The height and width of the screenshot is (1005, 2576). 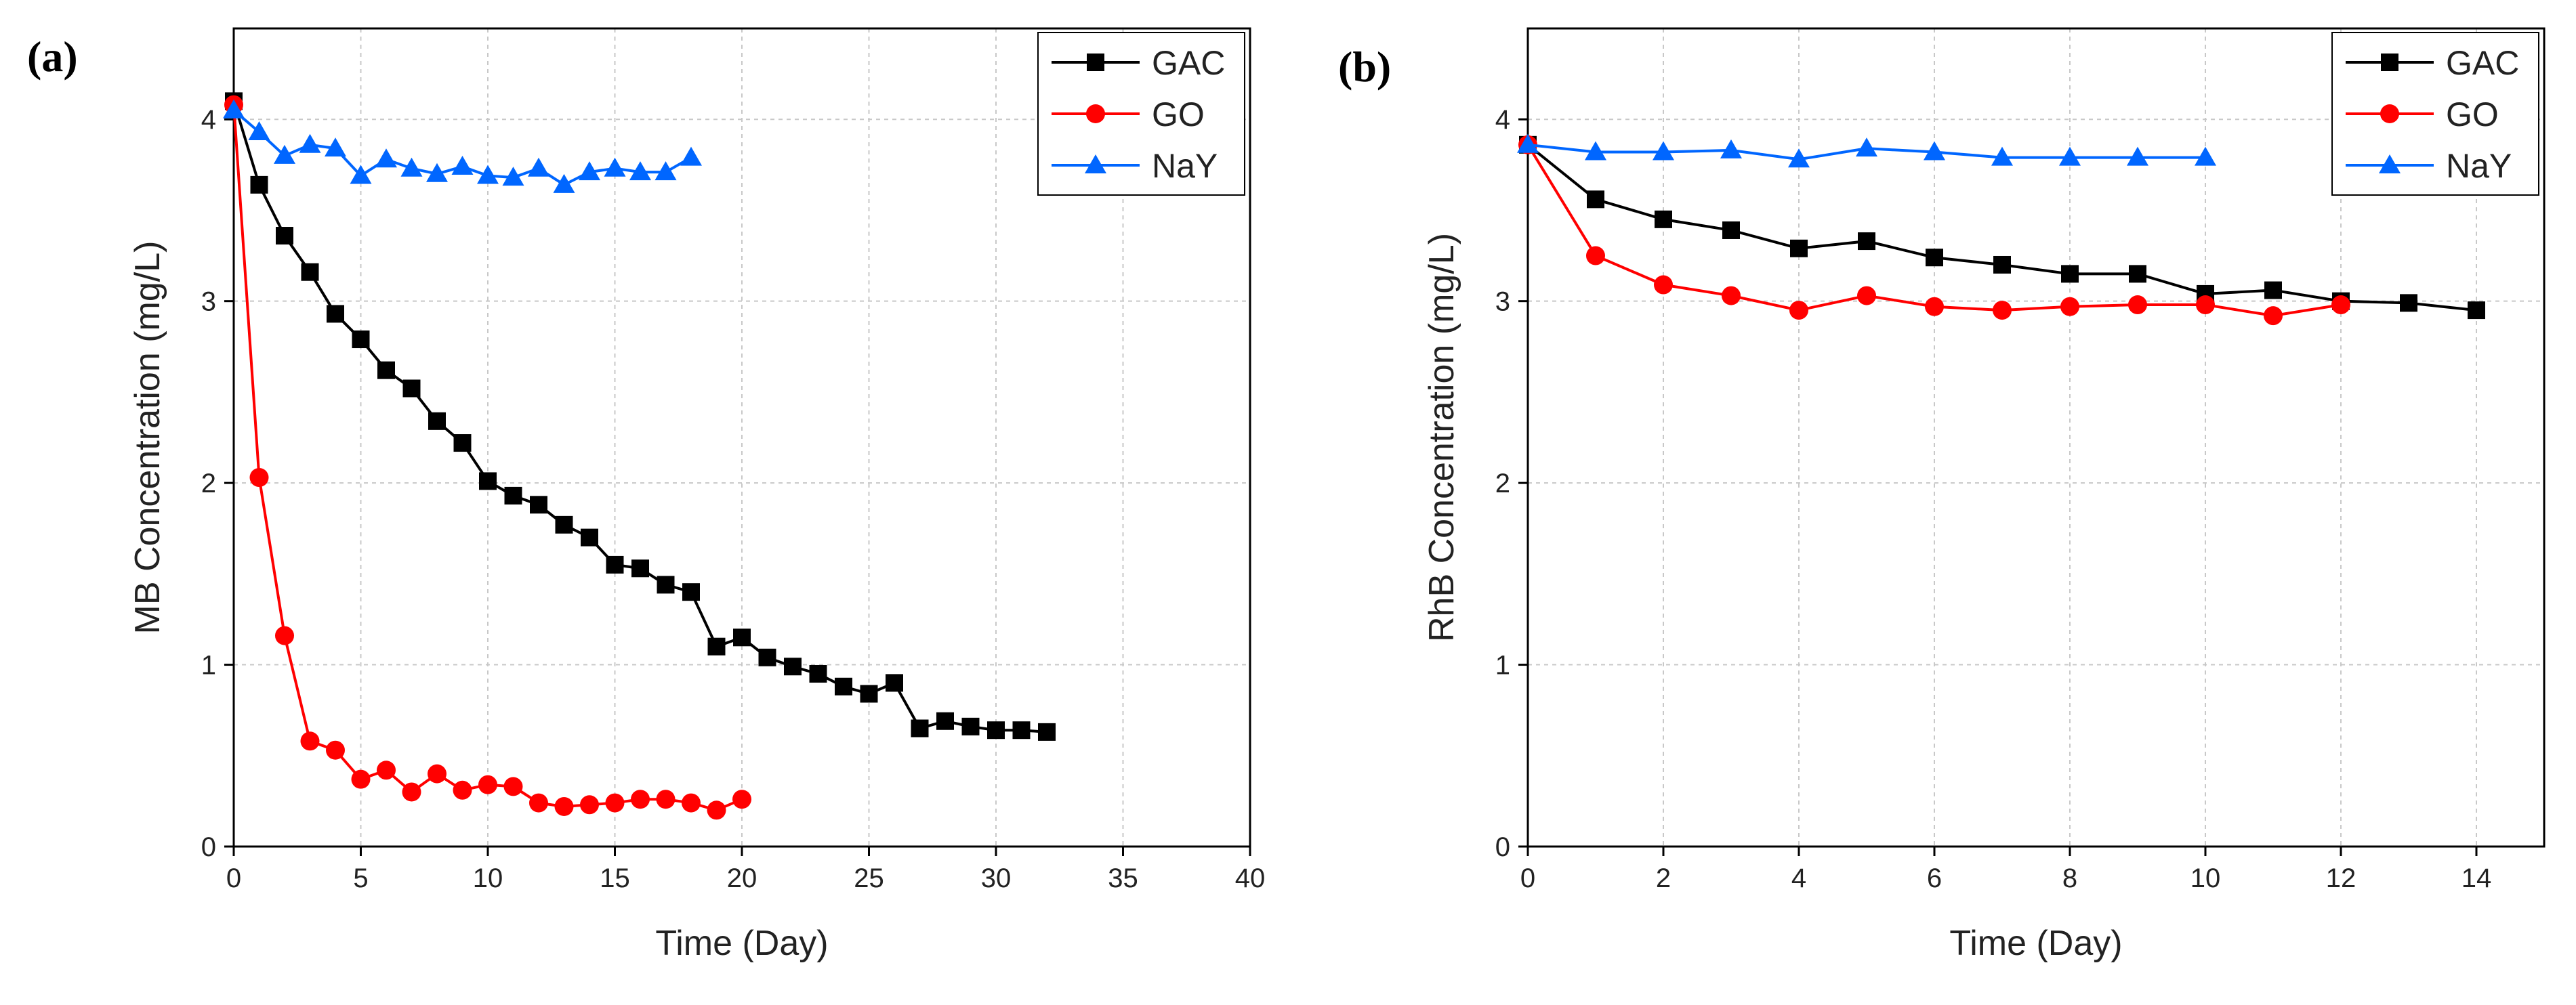 What do you see at coordinates (1441, 437) in the screenshot?
I see `y-axis-title: RhB Concentration (mg/L)` at bounding box center [1441, 437].